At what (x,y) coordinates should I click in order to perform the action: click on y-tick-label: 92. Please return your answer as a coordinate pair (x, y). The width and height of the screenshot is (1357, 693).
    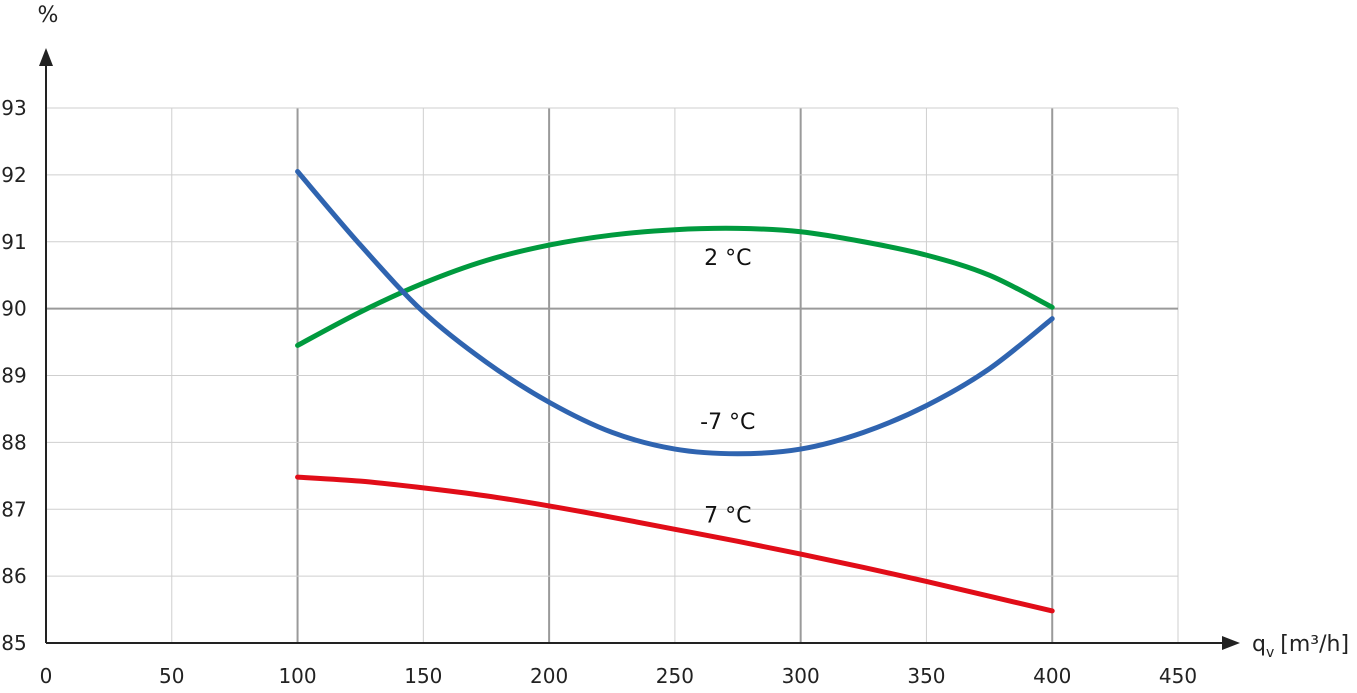
    Looking at the image, I should click on (13, 175).